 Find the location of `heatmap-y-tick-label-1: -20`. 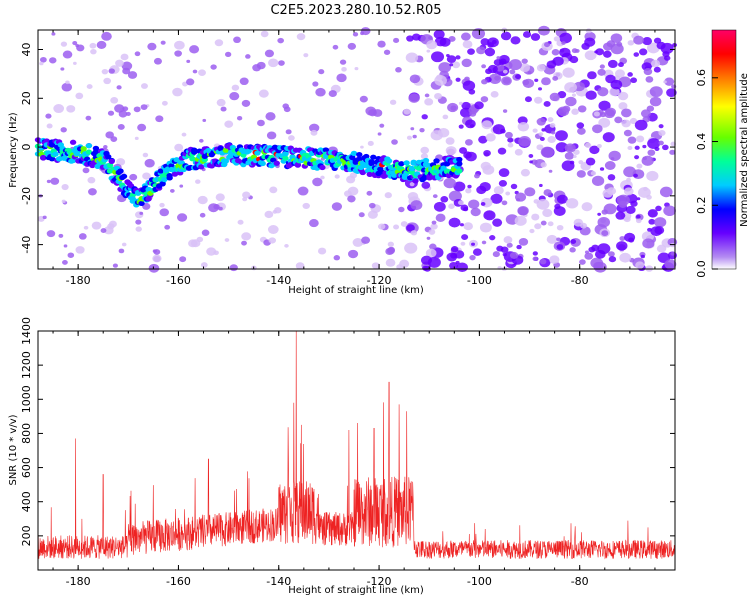

heatmap-y-tick-label-1: -20 is located at coordinates (26, 196).